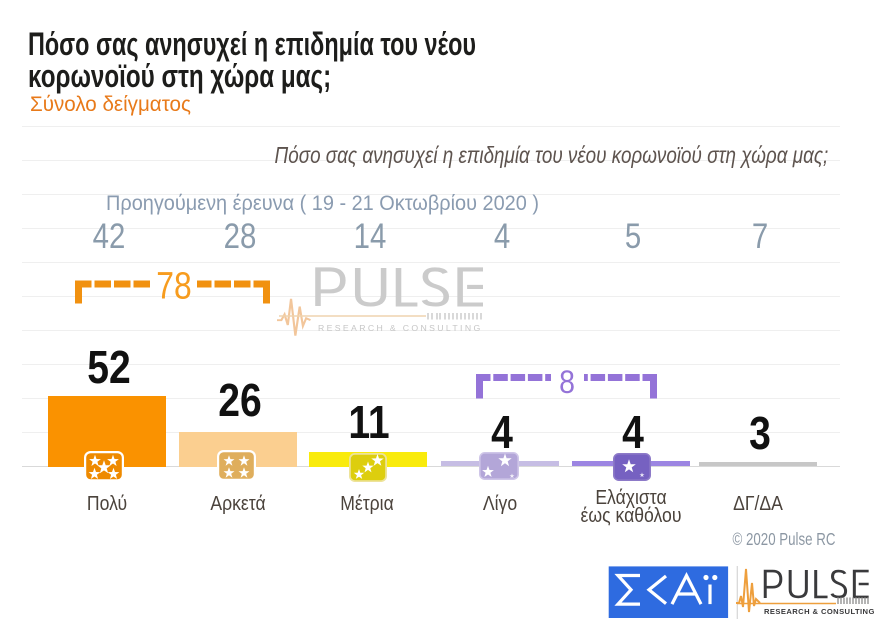 The height and width of the screenshot is (630, 880). Describe the element at coordinates (567, 383) in the screenshot. I see `svg-text: 8` at that location.